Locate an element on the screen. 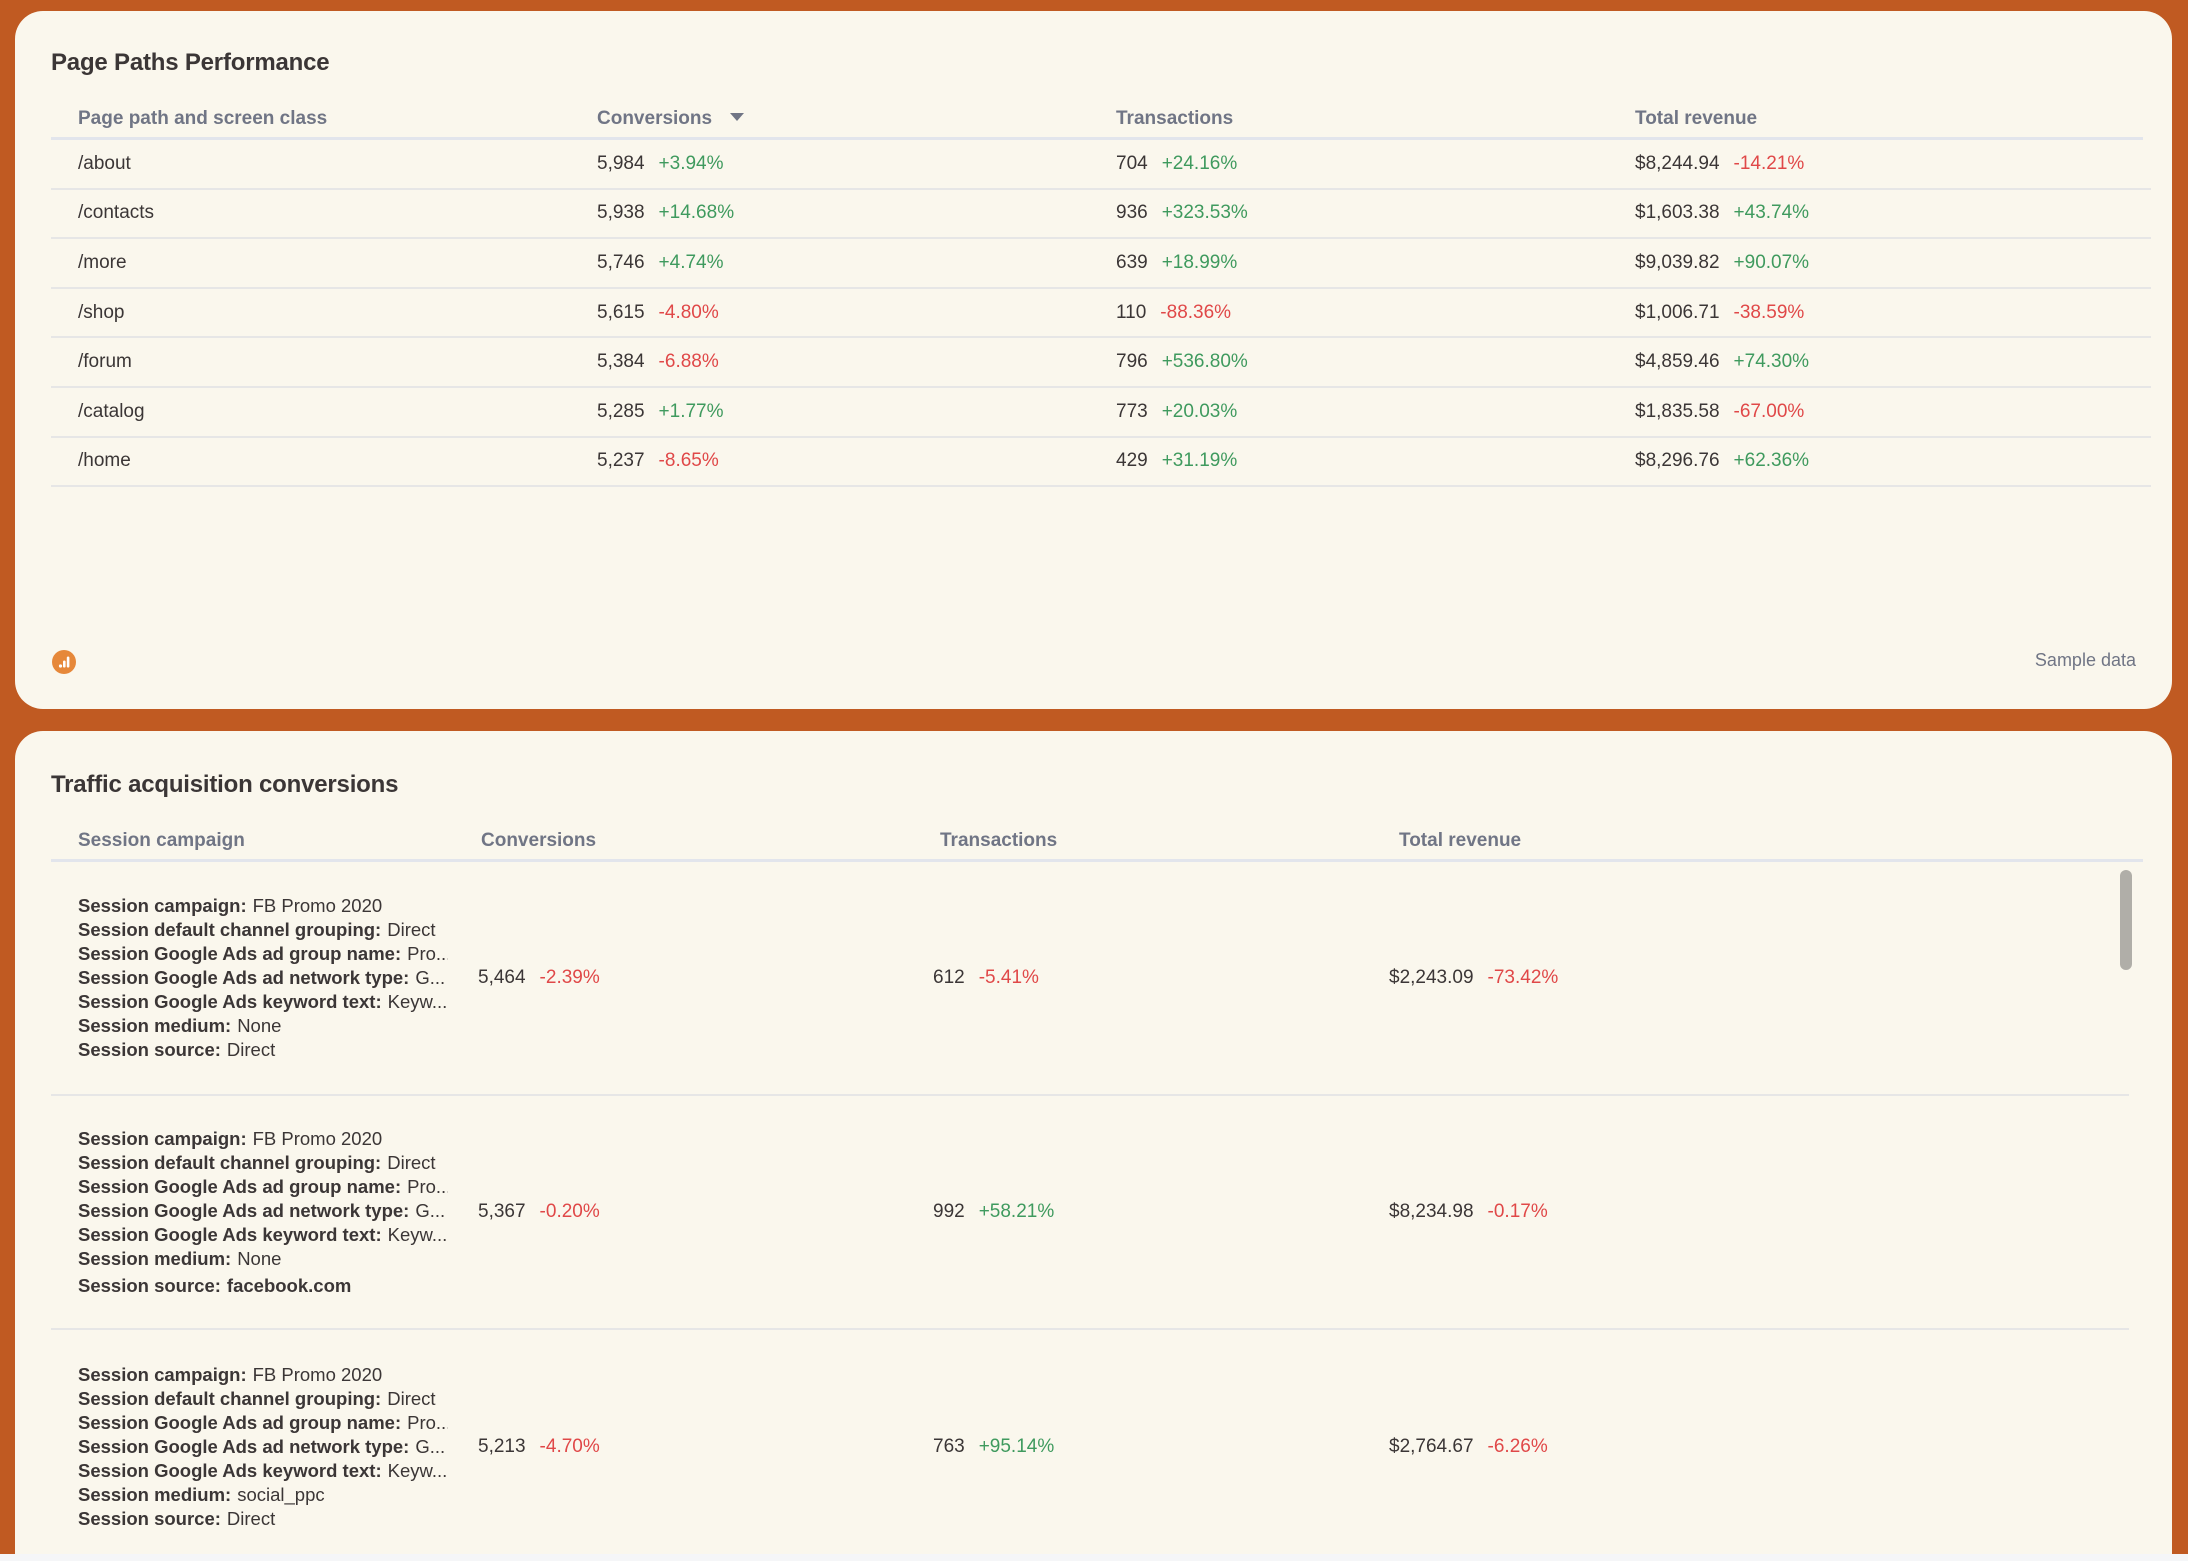 The height and width of the screenshot is (1561, 2188). conversions-cell: 5,213 -4.70% is located at coordinates (539, 1445).